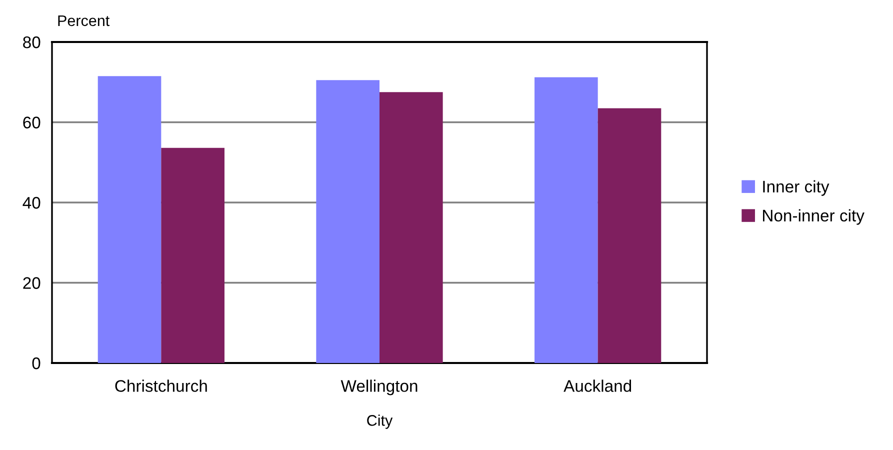 The height and width of the screenshot is (450, 893). What do you see at coordinates (379, 388) in the screenshot?
I see `x-tick-label: Wellington` at bounding box center [379, 388].